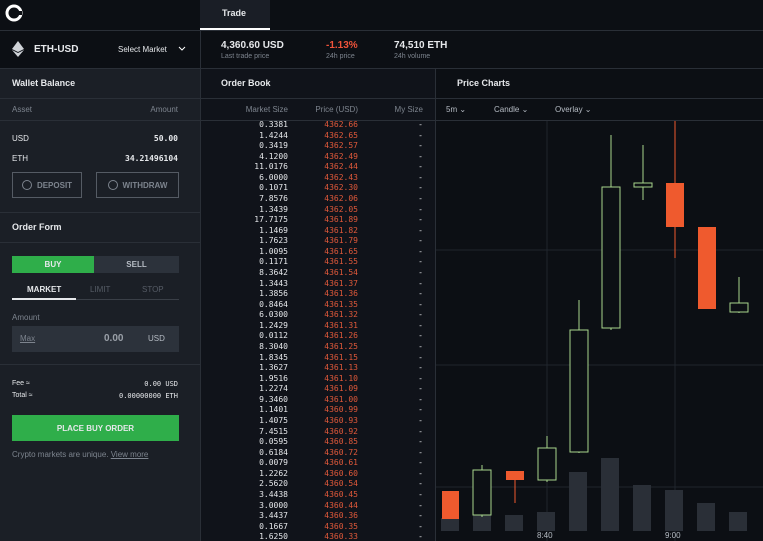  Describe the element at coordinates (341, 526) in the screenshot. I see `price: 4360.35` at that location.